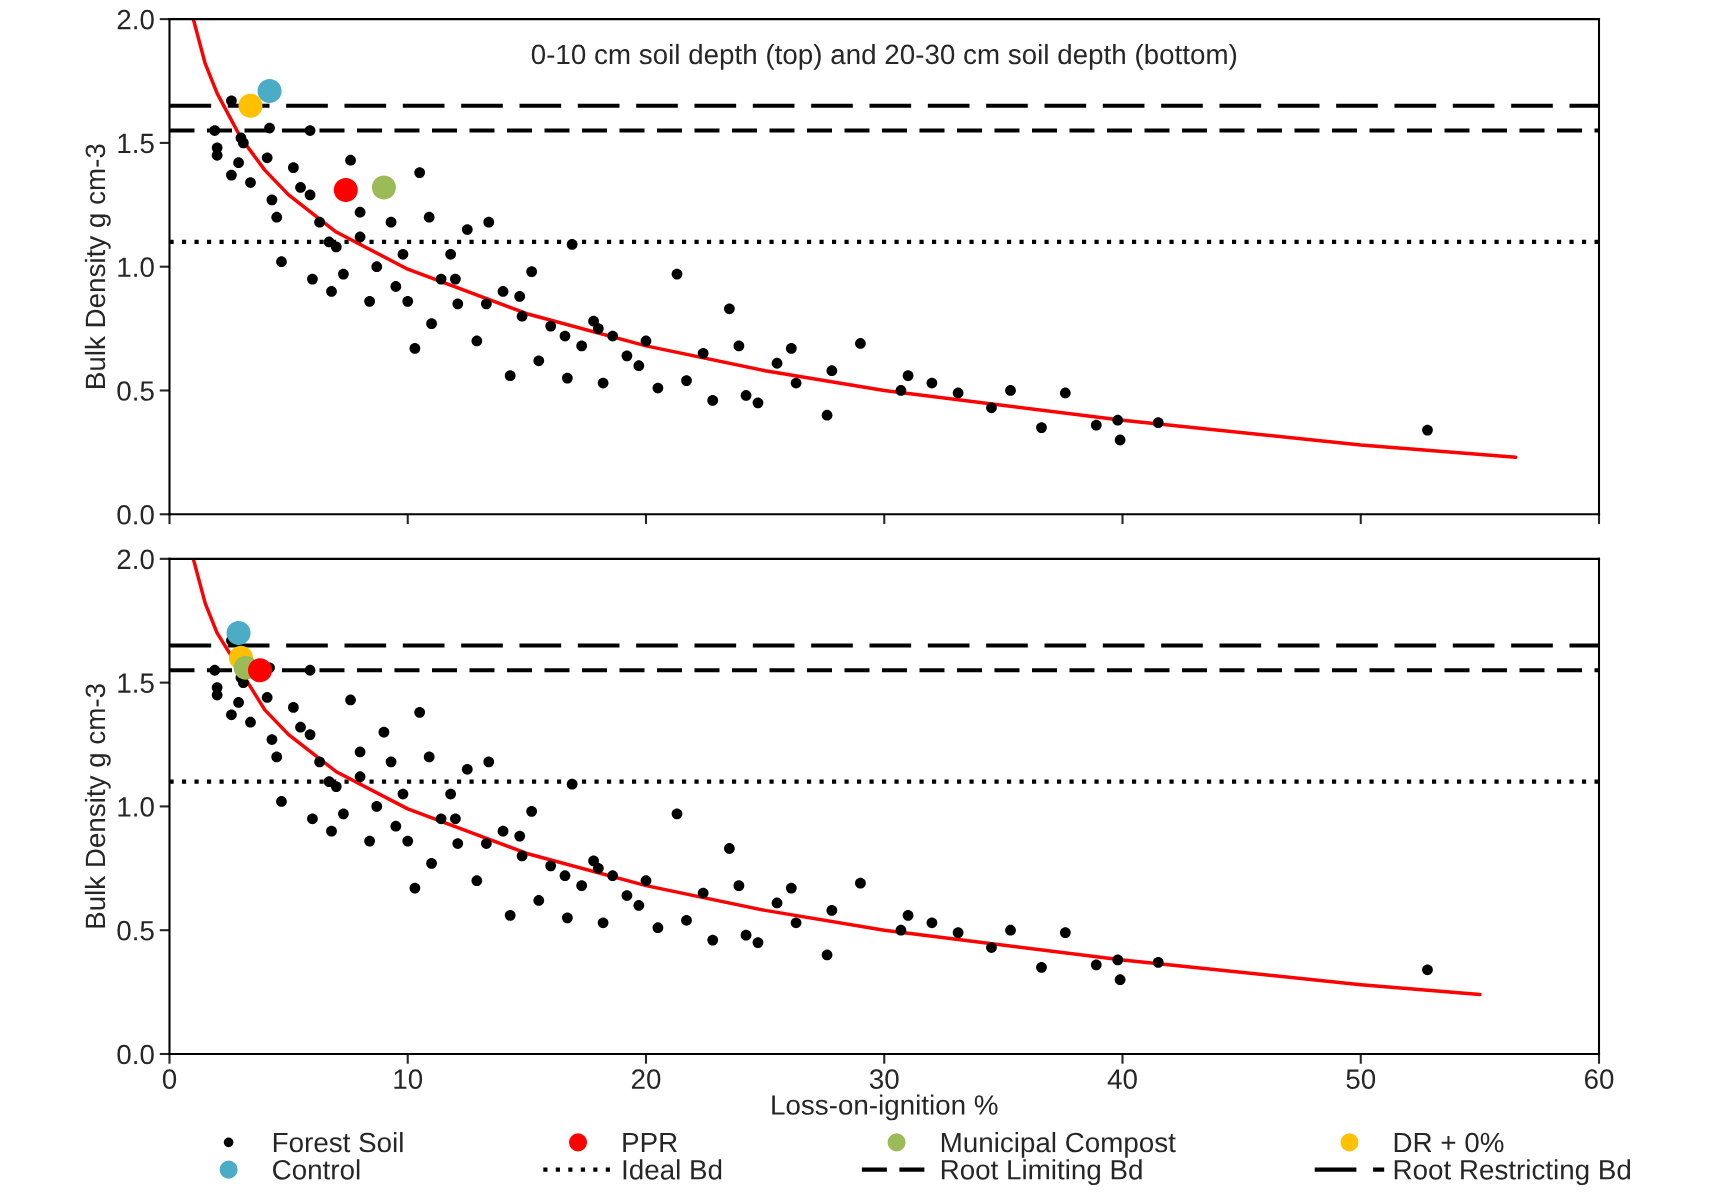 This screenshot has width=1712, height=1195. I want to click on x-tick-label: 40, so click(1122, 1079).